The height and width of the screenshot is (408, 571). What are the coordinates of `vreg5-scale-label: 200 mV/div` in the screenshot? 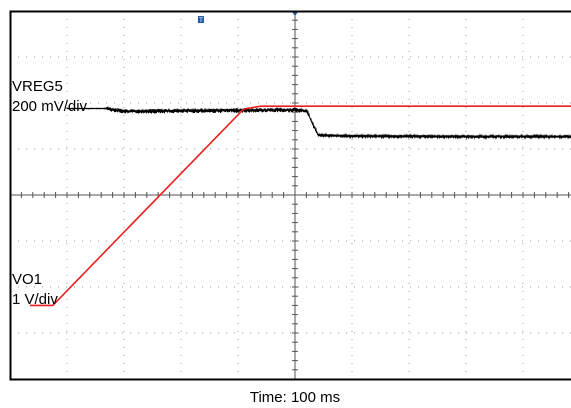 It's located at (50, 106).